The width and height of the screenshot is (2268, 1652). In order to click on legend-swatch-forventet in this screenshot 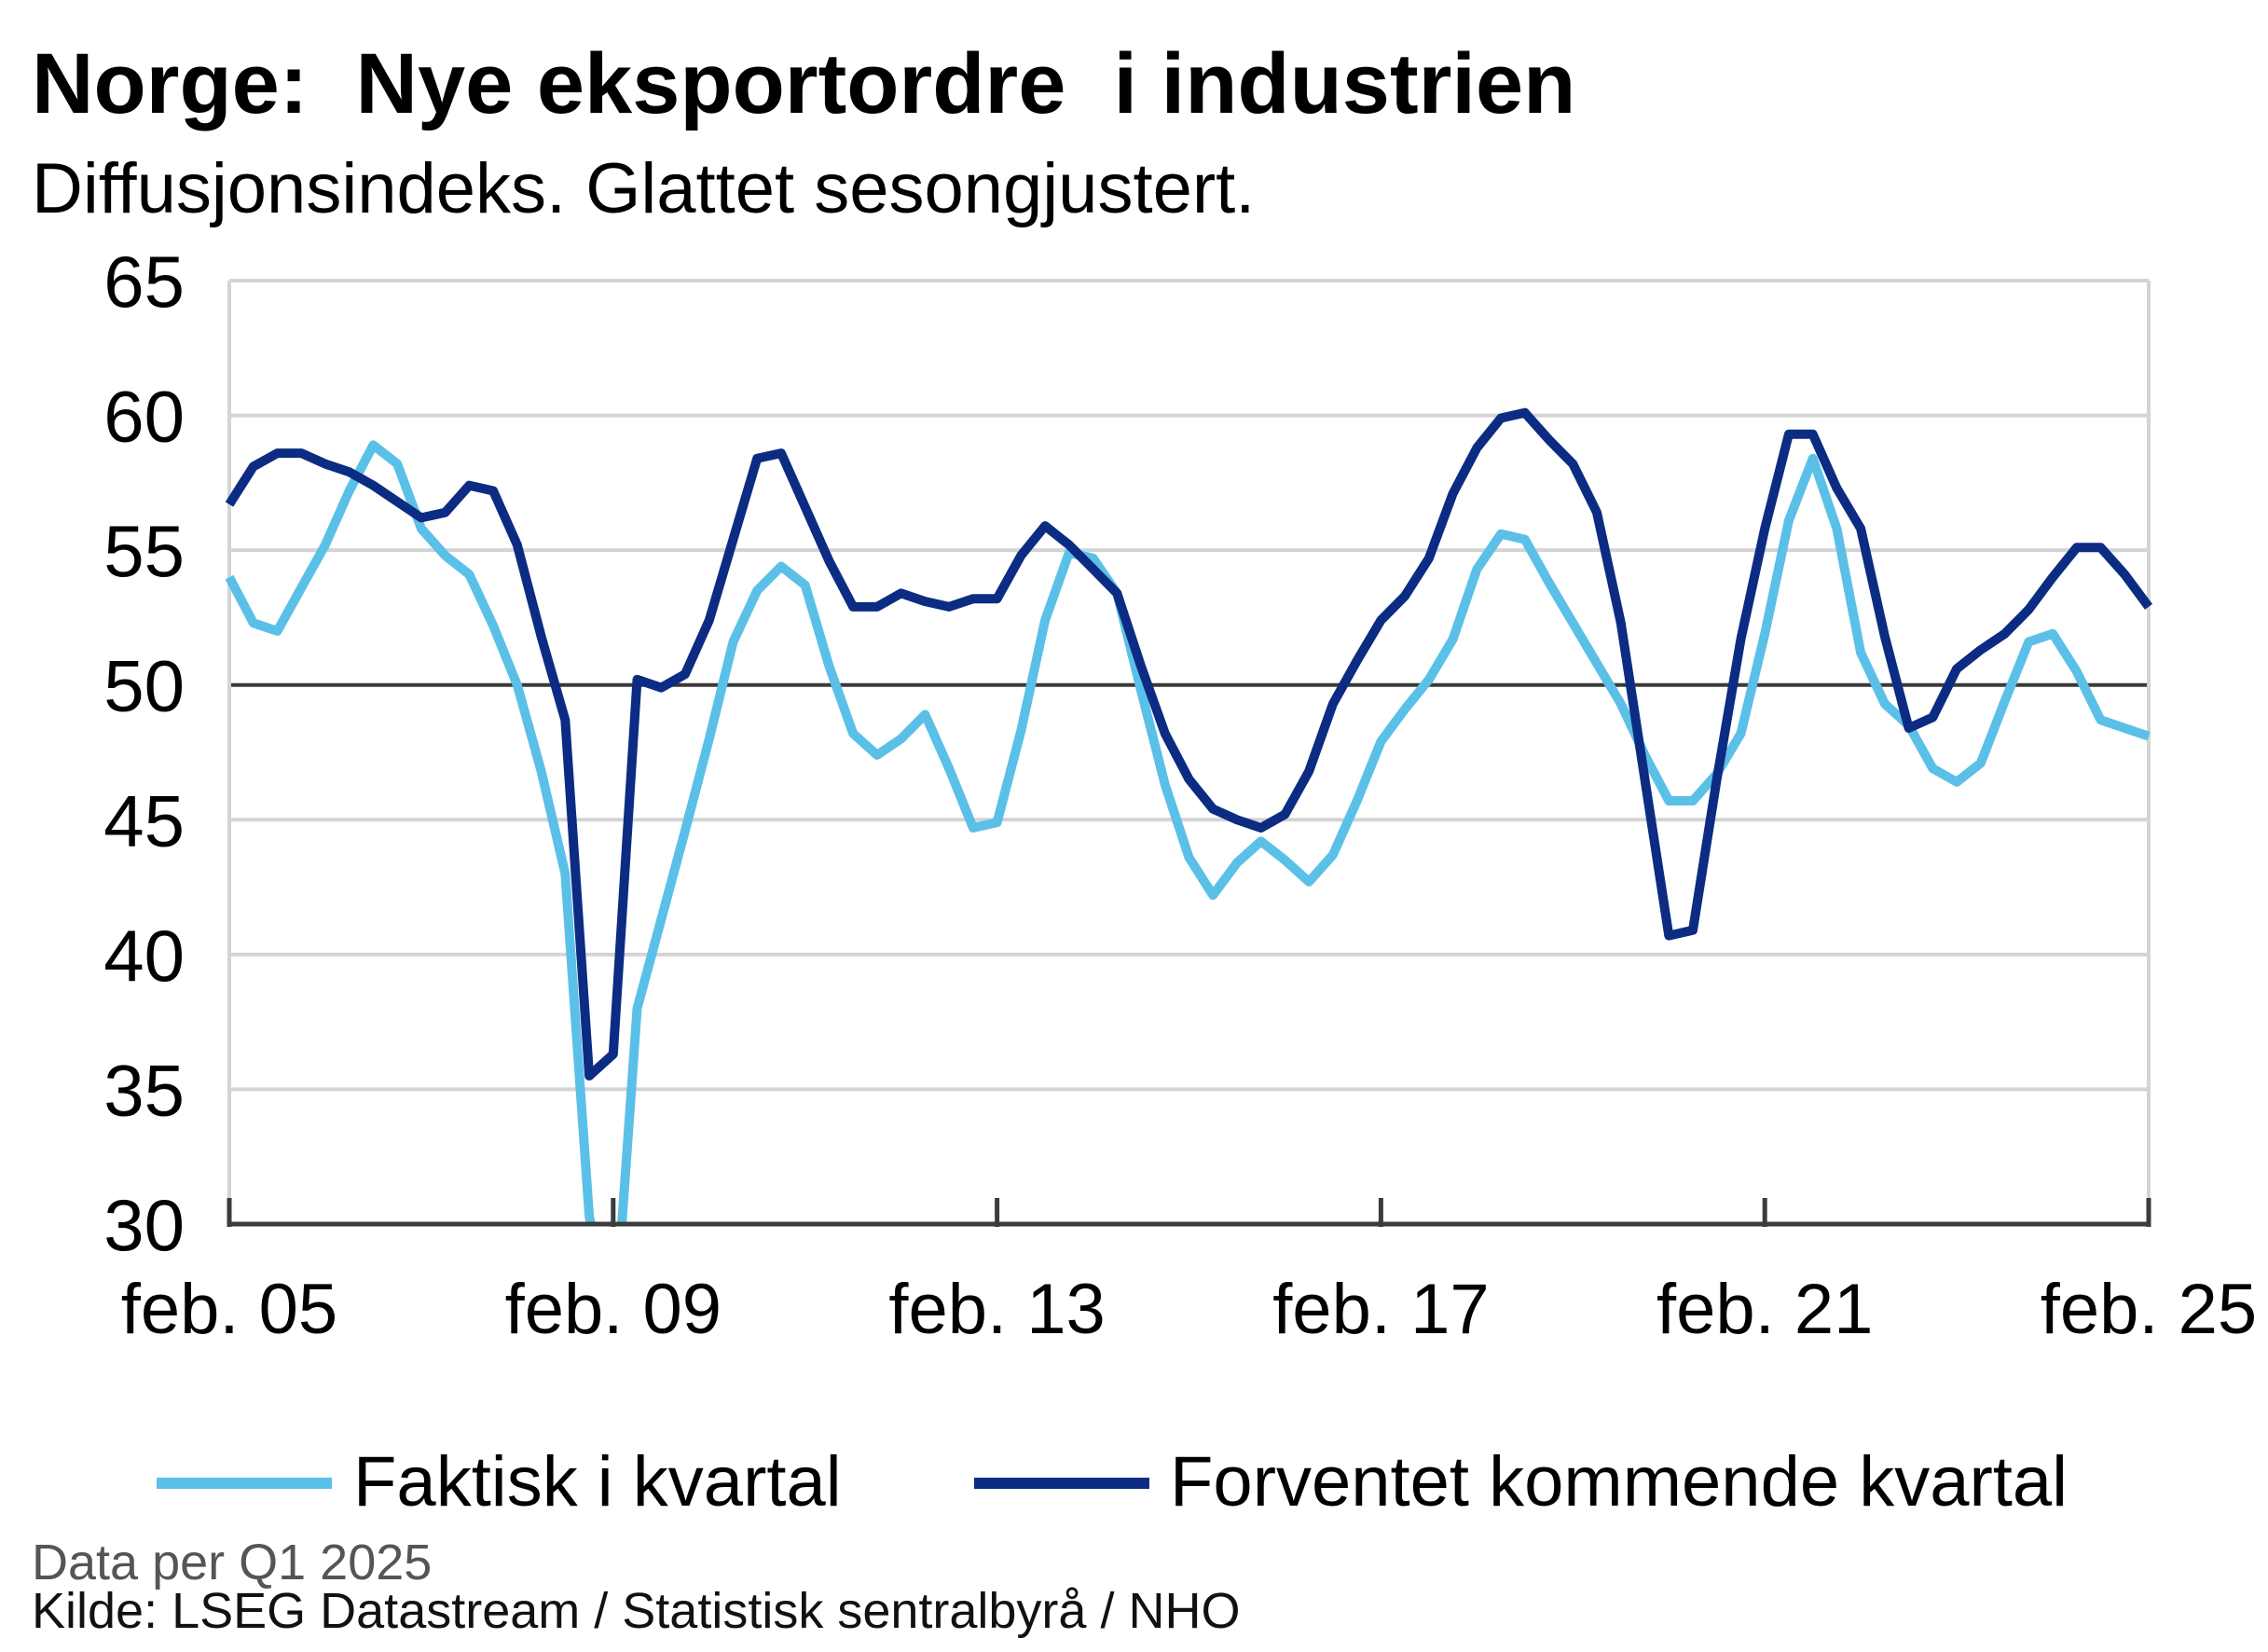, I will do `click(1062, 1483)`.